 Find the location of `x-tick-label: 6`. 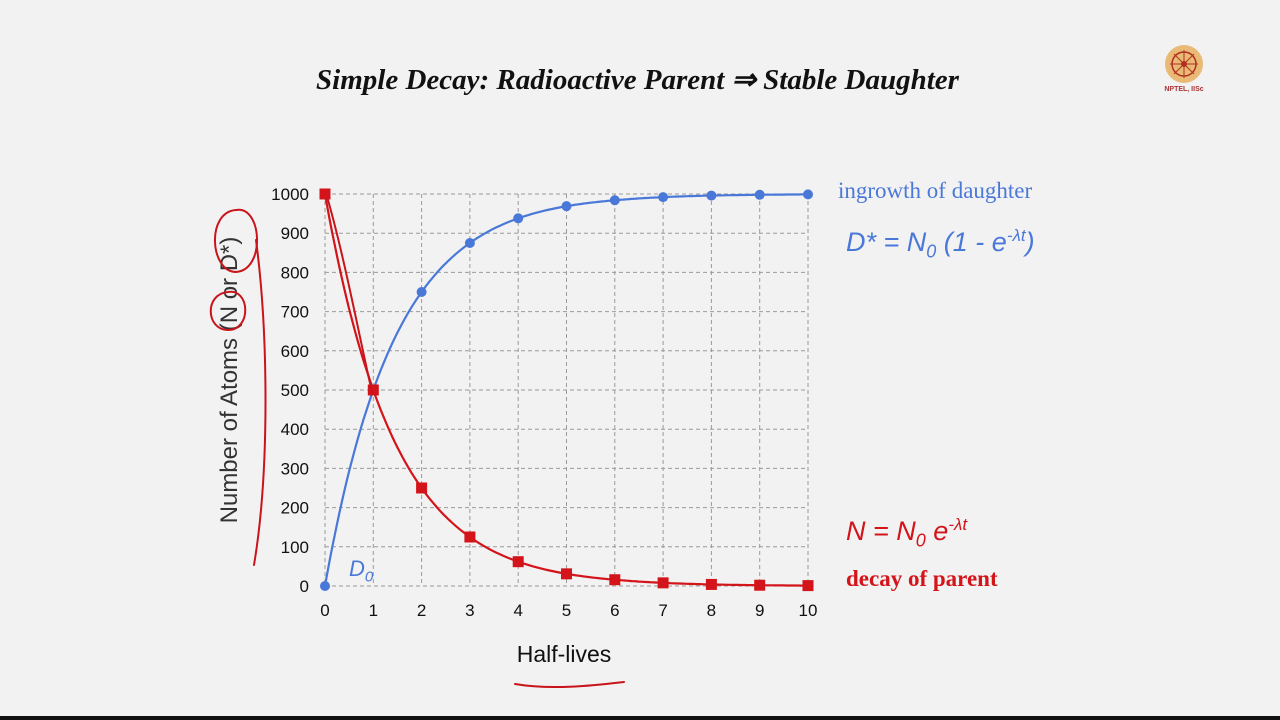

x-tick-label: 6 is located at coordinates (614, 610).